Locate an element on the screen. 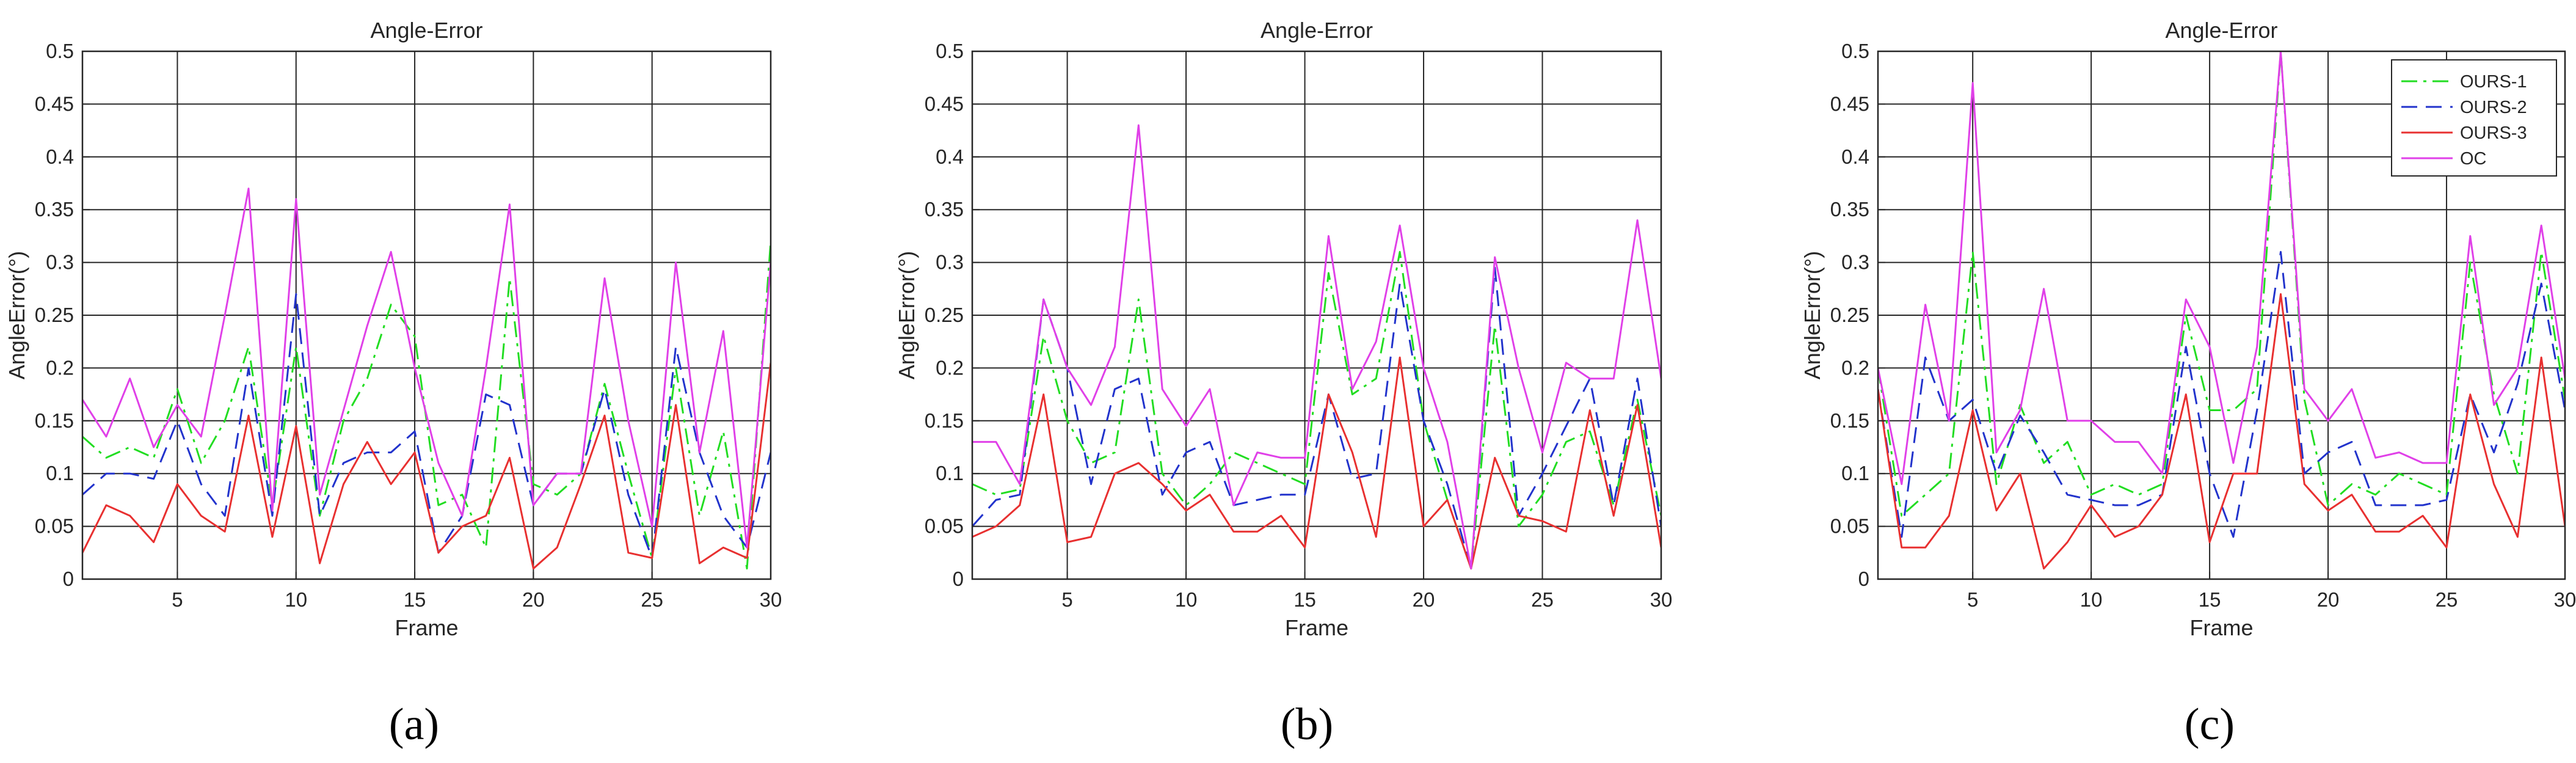  legend-box is located at coordinates (2474, 118).